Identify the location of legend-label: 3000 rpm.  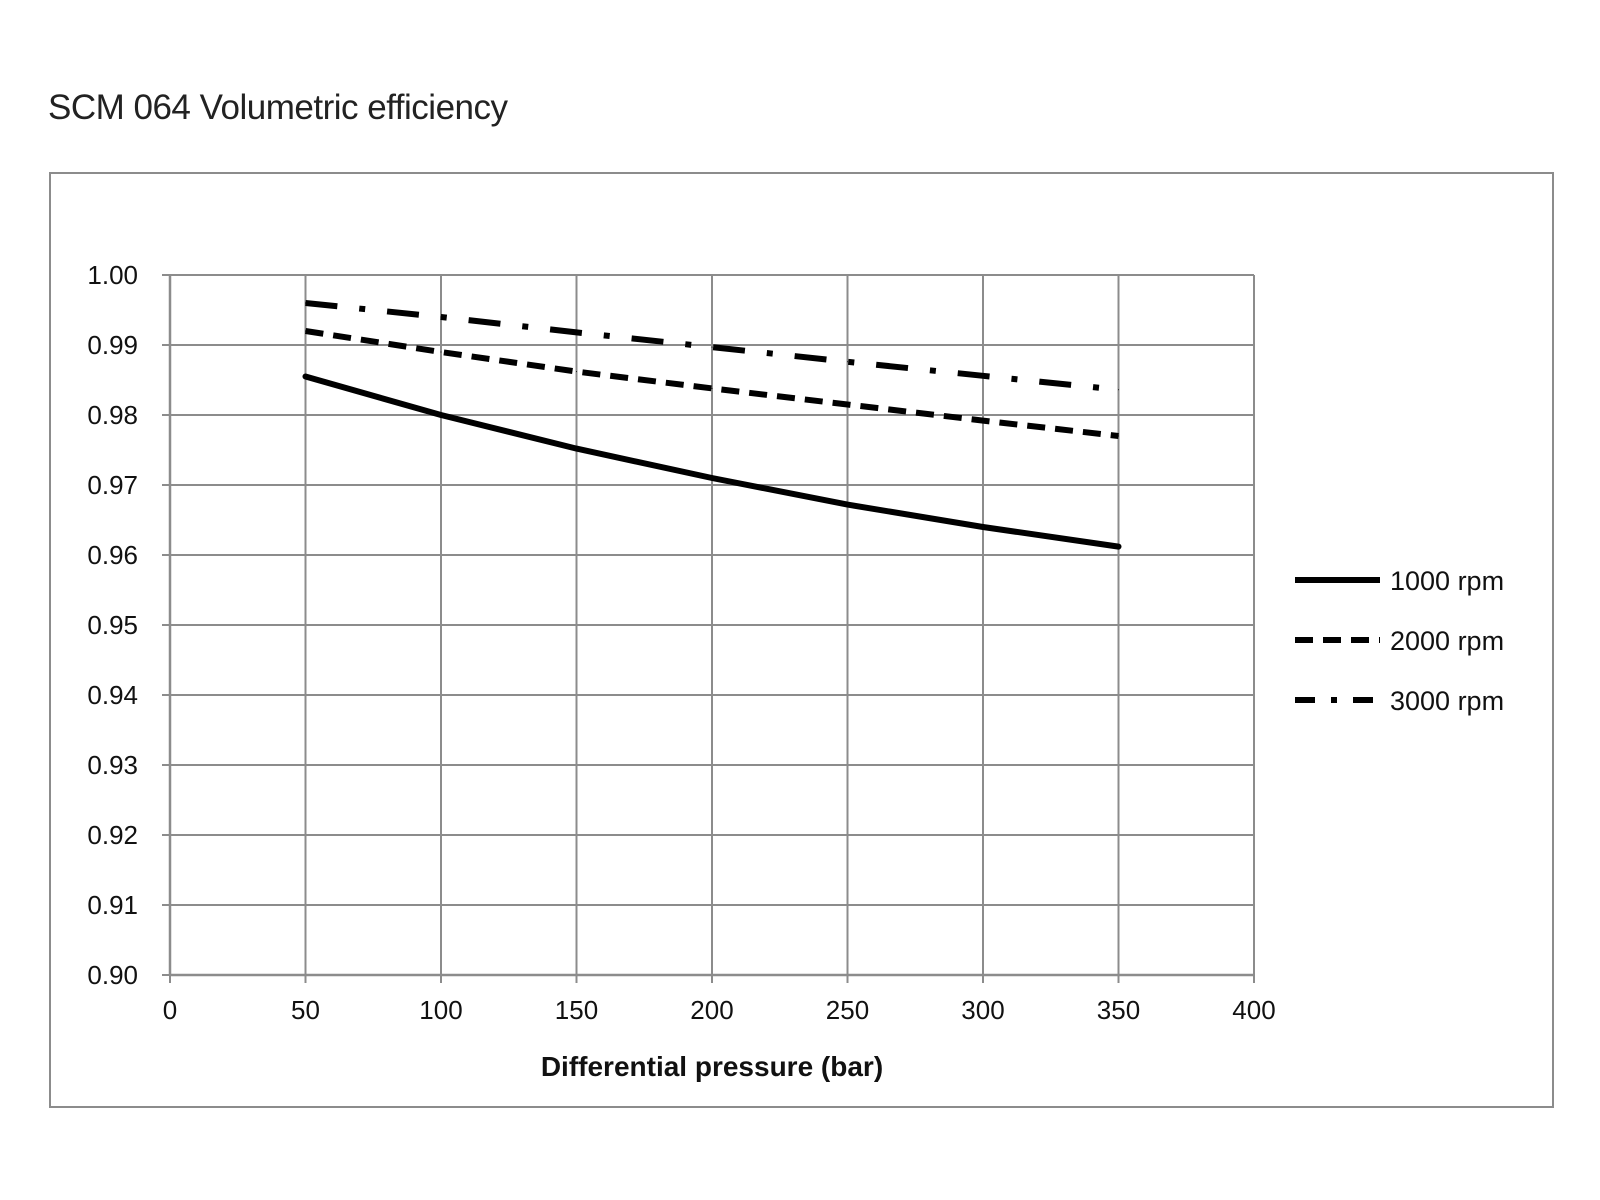
(1447, 701).